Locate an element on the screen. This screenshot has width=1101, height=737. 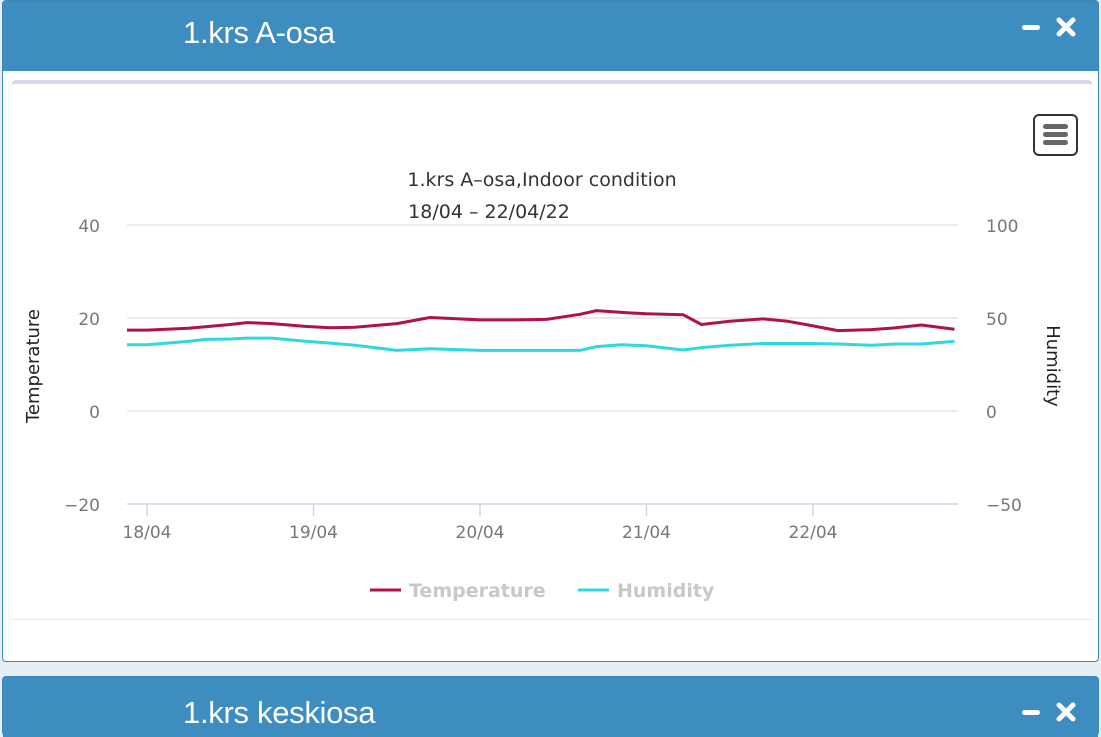
x-tick-label: 21/04 is located at coordinates (646, 533).